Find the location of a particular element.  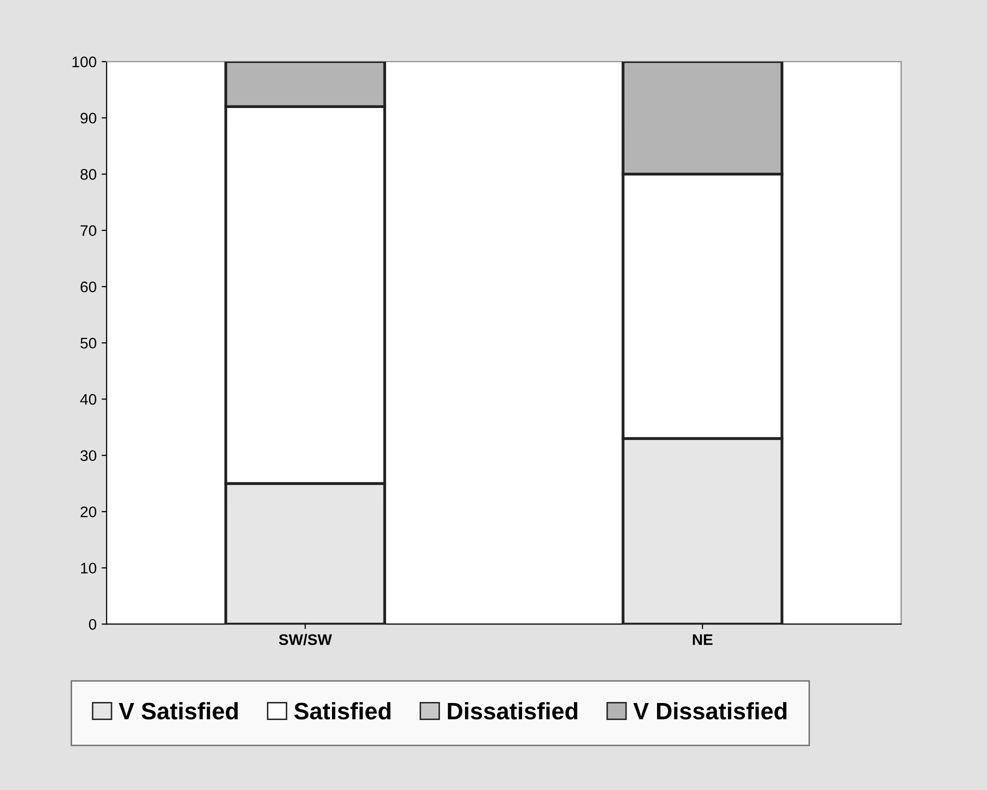

legend-label: V Dissatisfied is located at coordinates (709, 711).